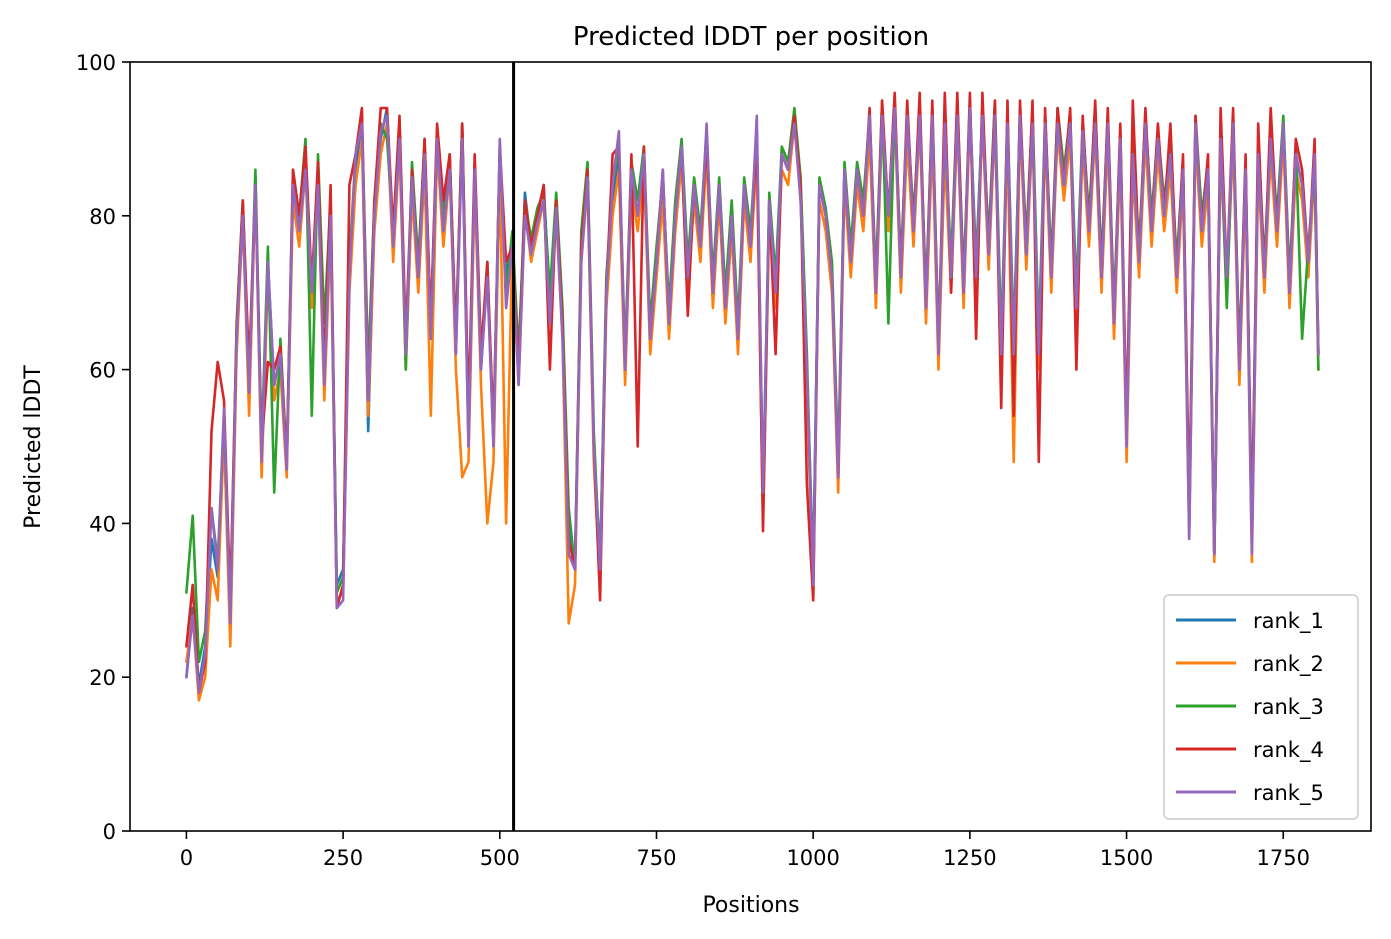 This screenshot has height=939, width=1391. I want to click on legend: rank_1 rank_2 rank_3 rank_4 rank_5, so click(1261, 707).